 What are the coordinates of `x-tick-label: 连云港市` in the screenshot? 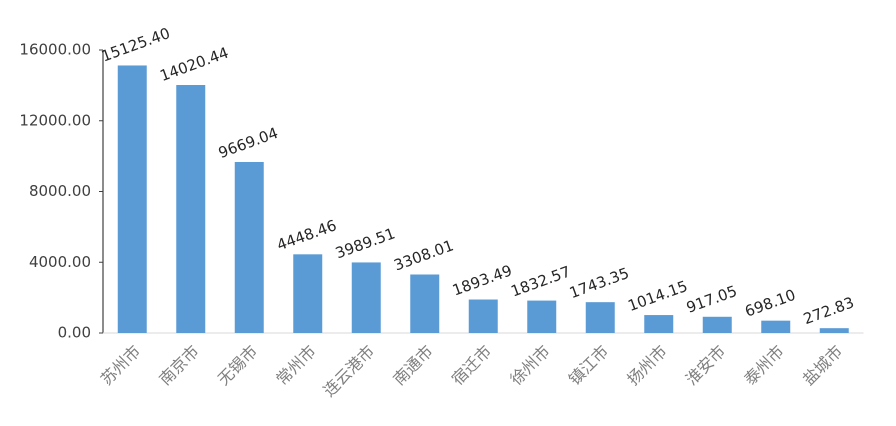 It's located at (349, 371).